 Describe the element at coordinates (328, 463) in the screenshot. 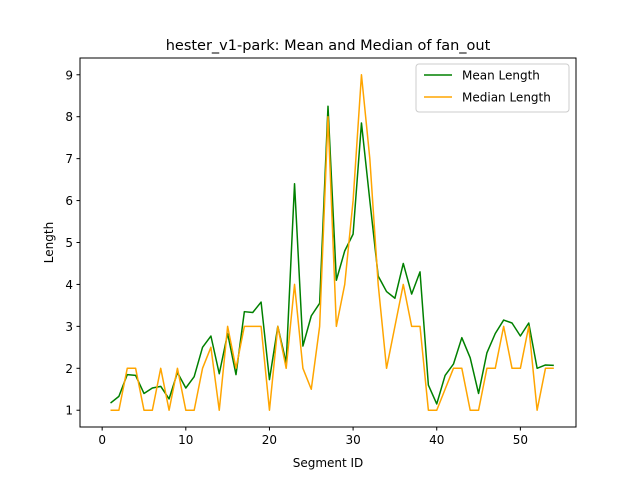

I see `x-axis-label: Segment ID` at that location.